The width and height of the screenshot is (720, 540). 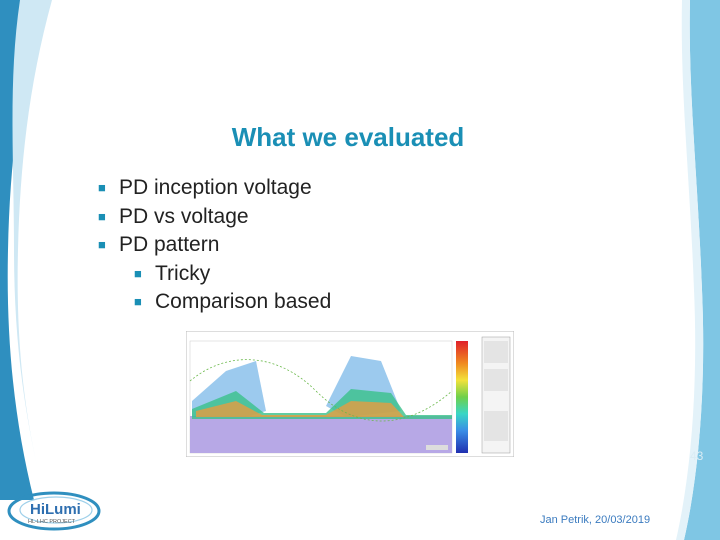 I want to click on bullet-item: ■ PD pattern, so click(x=214, y=245).